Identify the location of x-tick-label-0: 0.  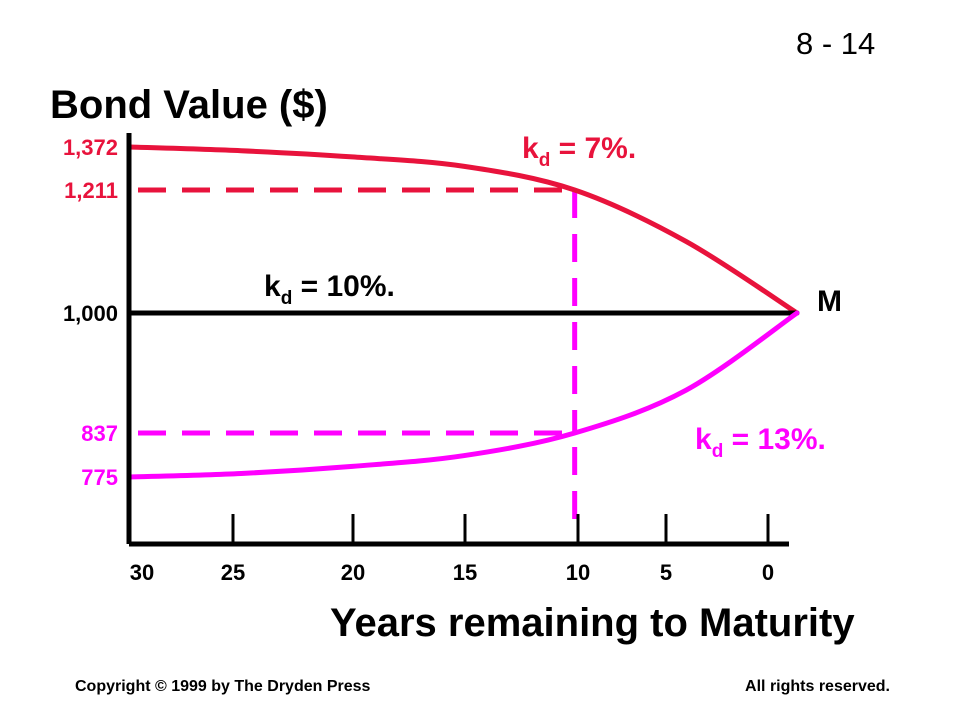
(768, 572).